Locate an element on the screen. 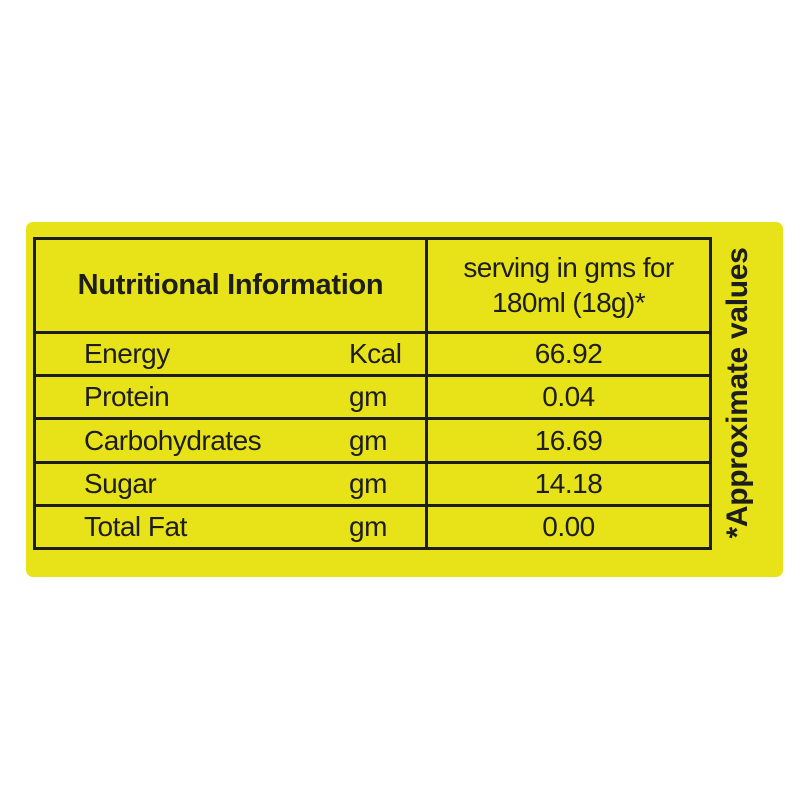  nutritional-information-title: Nutritional Information is located at coordinates (232, 285).